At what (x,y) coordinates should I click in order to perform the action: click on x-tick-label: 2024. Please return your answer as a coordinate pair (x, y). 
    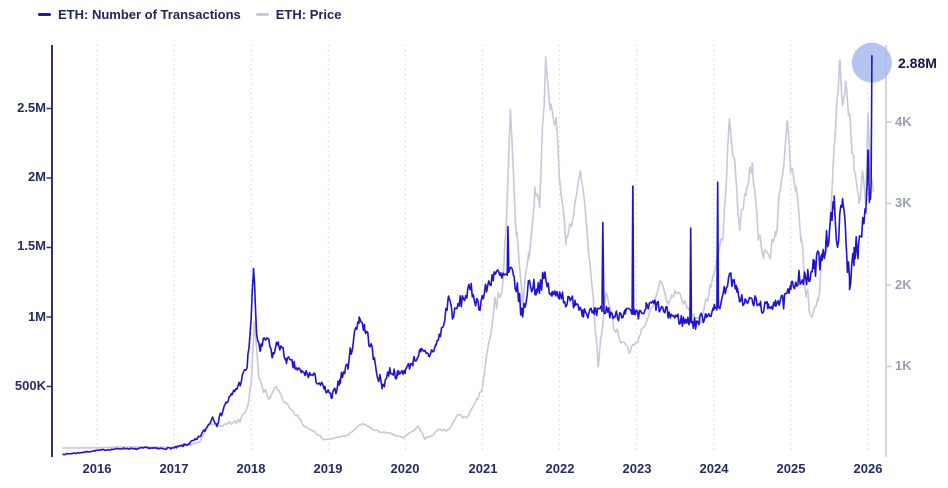
    Looking at the image, I should click on (714, 468).